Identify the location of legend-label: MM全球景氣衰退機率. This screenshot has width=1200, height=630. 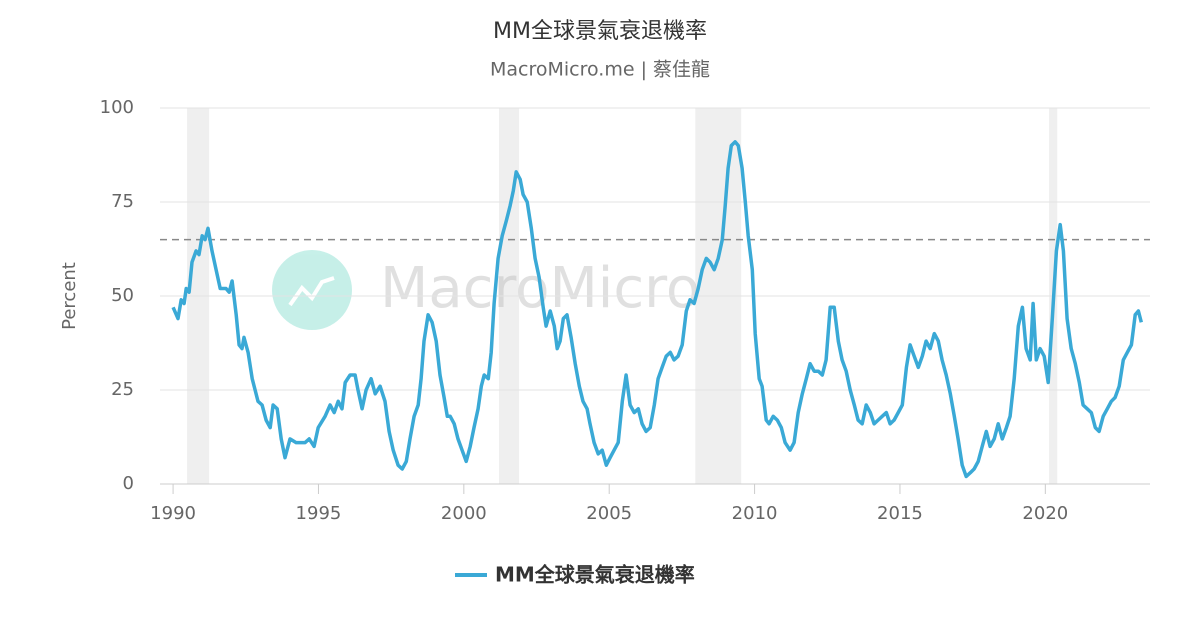
(595, 575).